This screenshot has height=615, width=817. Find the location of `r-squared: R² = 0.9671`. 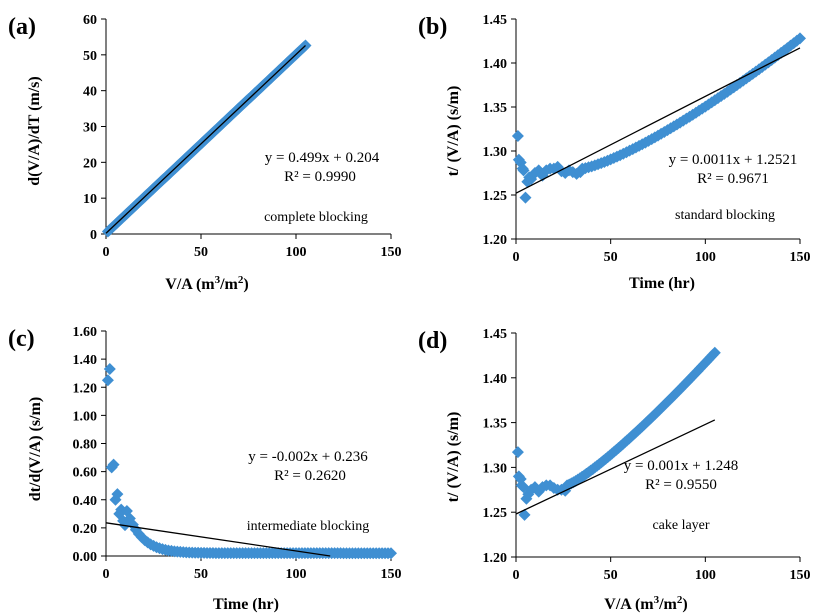

r-squared: R² = 0.9671 is located at coordinates (733, 179).